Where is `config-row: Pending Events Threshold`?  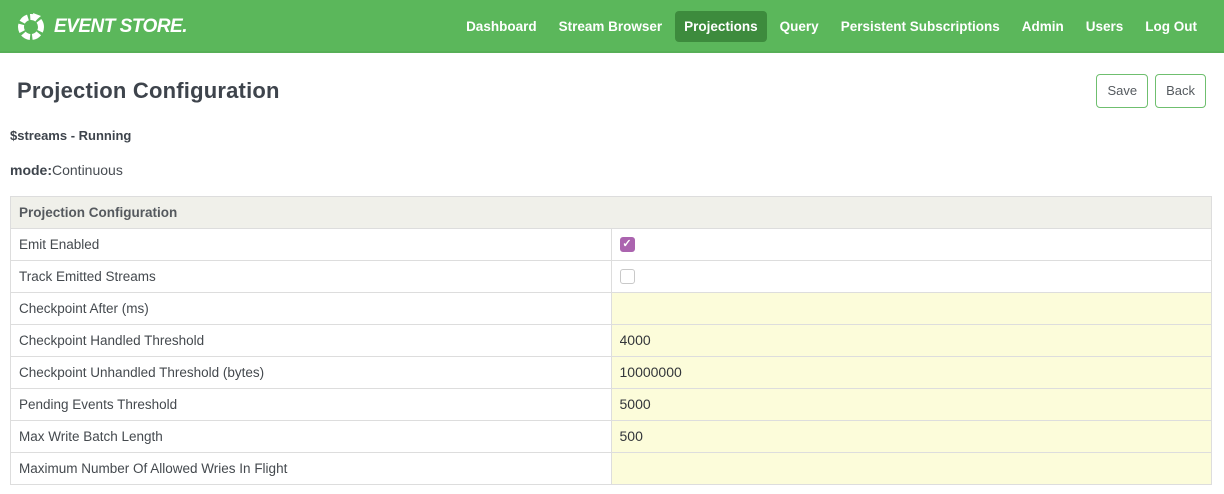
config-row: Pending Events Threshold is located at coordinates (611, 404).